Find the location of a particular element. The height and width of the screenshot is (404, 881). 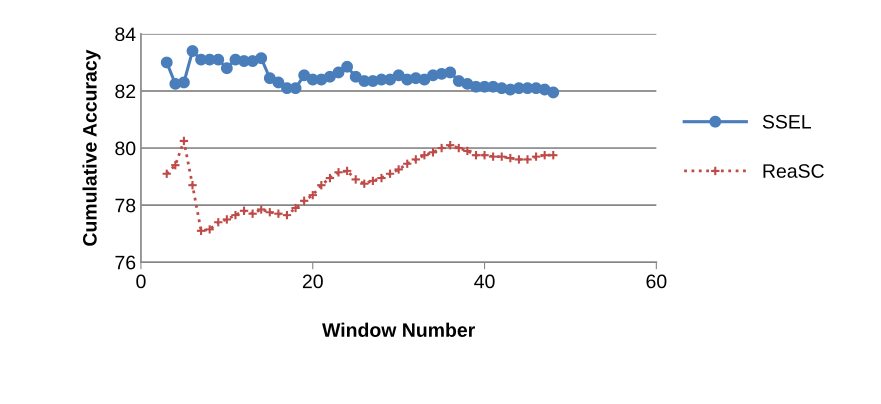

y-axis-title: Cumulative Accuracy is located at coordinates (91, 148).